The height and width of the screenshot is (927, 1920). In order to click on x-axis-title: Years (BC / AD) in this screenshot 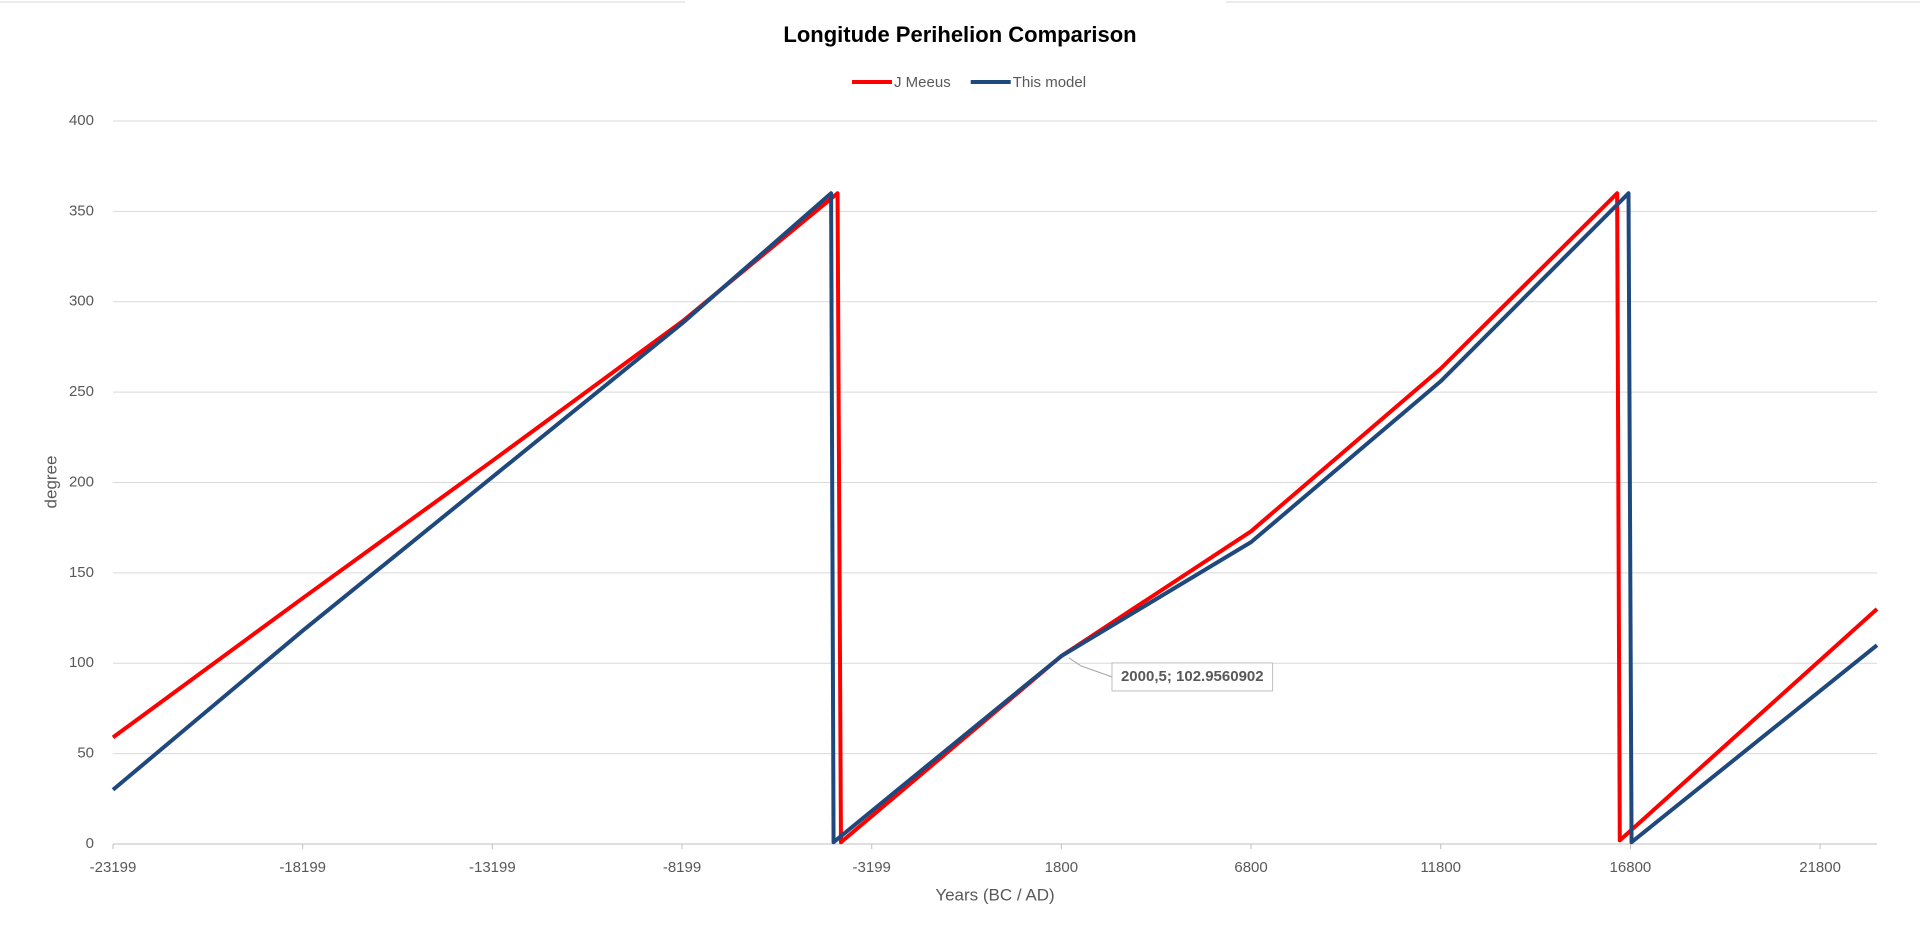, I will do `click(994, 894)`.